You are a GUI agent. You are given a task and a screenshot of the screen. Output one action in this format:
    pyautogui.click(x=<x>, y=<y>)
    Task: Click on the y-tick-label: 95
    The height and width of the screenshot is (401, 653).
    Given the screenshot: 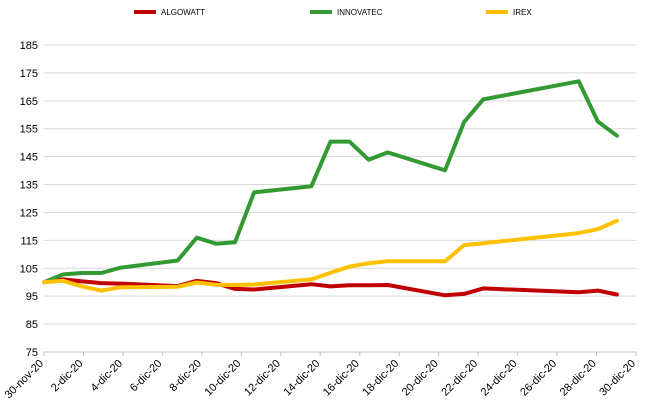 What is the action you would take?
    pyautogui.click(x=32, y=297)
    